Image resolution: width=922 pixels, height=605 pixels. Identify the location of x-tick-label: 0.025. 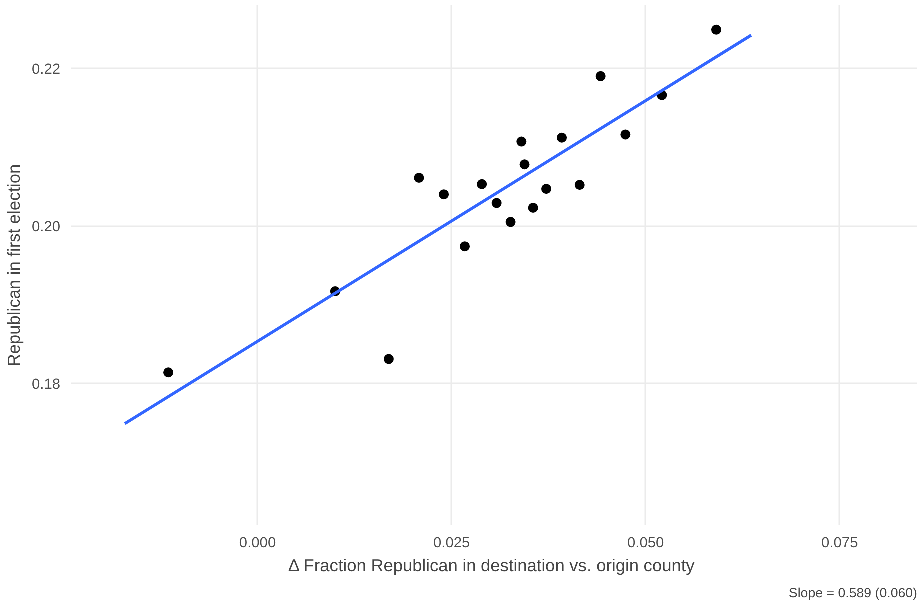
(451, 544).